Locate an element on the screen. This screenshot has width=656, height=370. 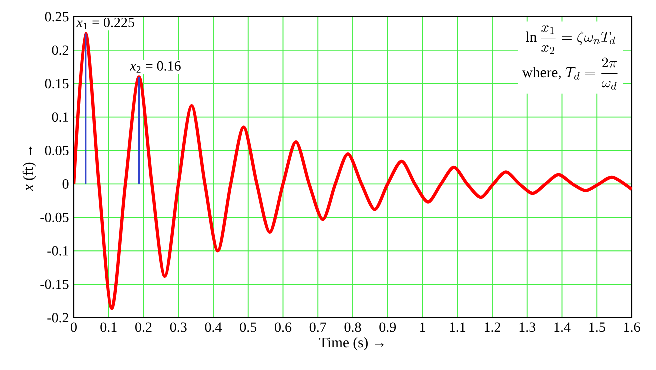
y-tick-label: -0.05 is located at coordinates (54, 217).